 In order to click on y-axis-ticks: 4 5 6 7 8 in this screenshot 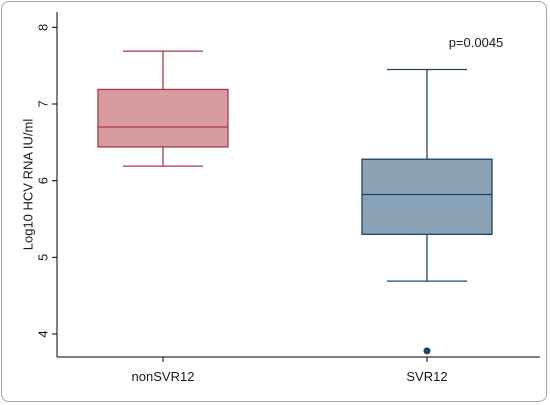, I will do `click(46, 181)`.